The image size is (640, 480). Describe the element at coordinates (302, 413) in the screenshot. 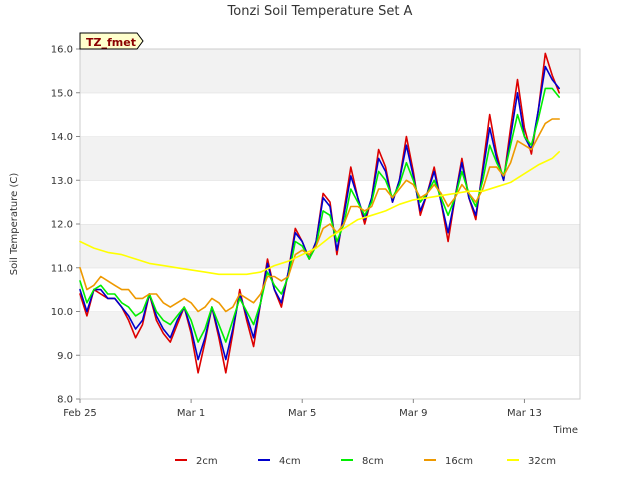

I see `x-tick-label: Mar 5` at that location.